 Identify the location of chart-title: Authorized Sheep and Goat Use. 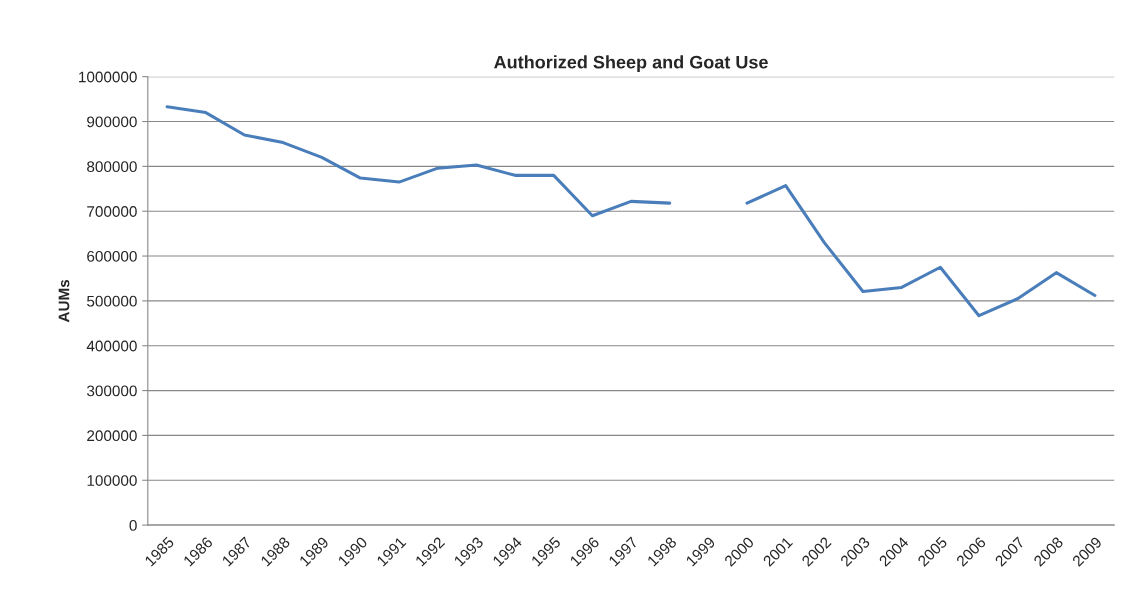
(631, 64).